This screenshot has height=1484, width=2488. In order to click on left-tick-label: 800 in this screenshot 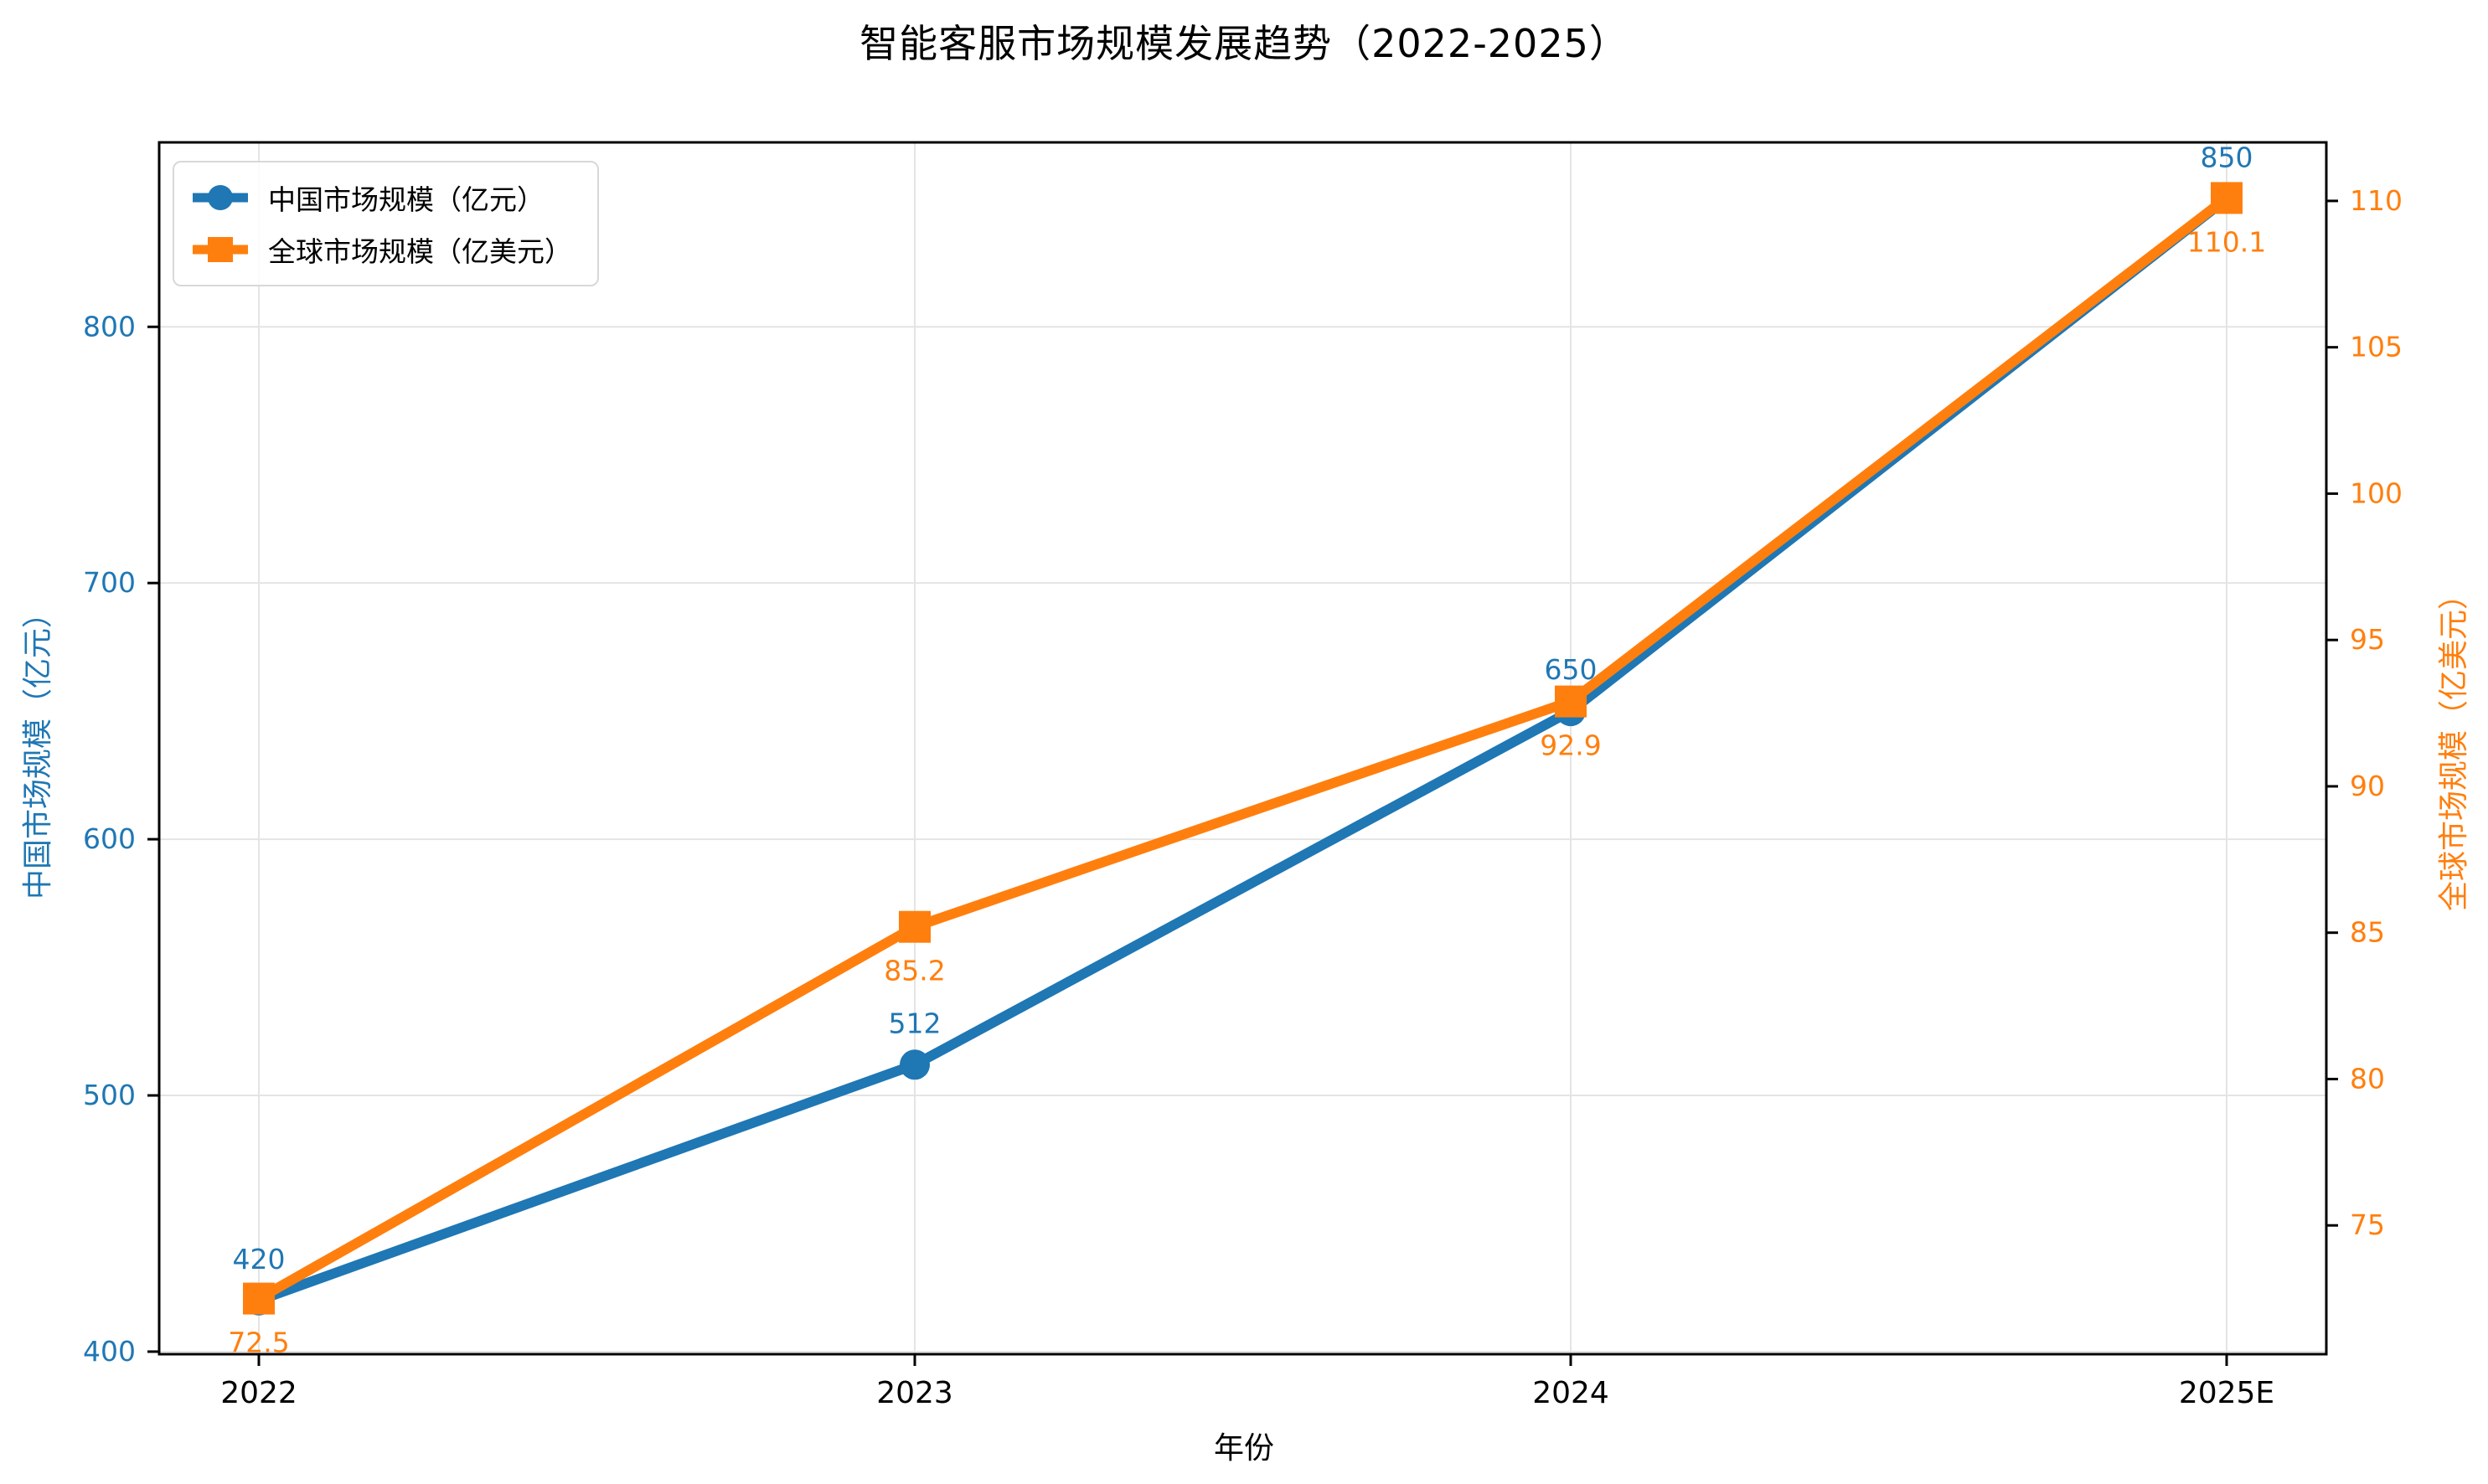, I will do `click(110, 326)`.